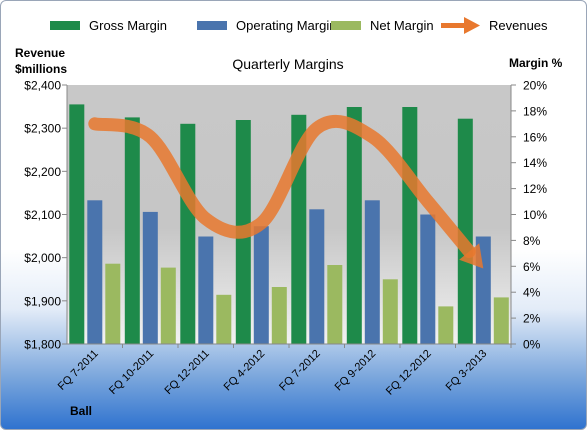 The image size is (587, 430). I want to click on right-axis-label: Margin %, so click(536, 63).